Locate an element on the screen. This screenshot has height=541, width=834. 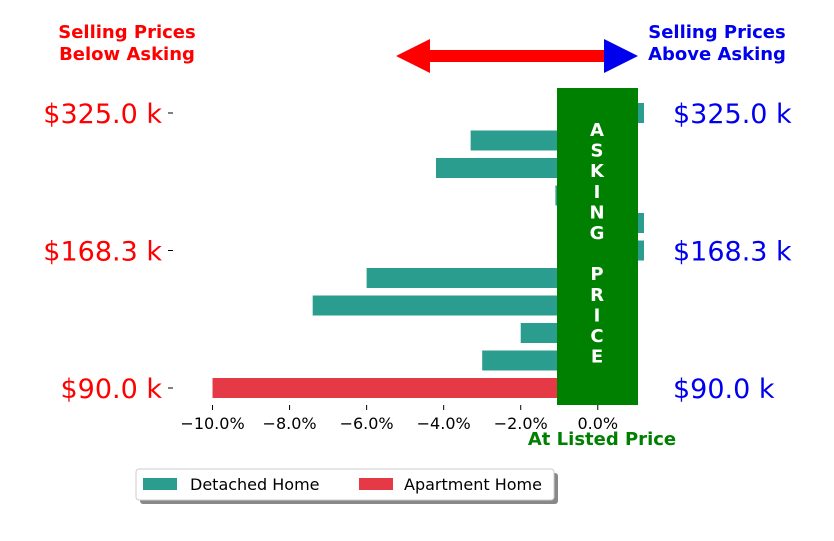
arrow-head-right is located at coordinates (621, 56).